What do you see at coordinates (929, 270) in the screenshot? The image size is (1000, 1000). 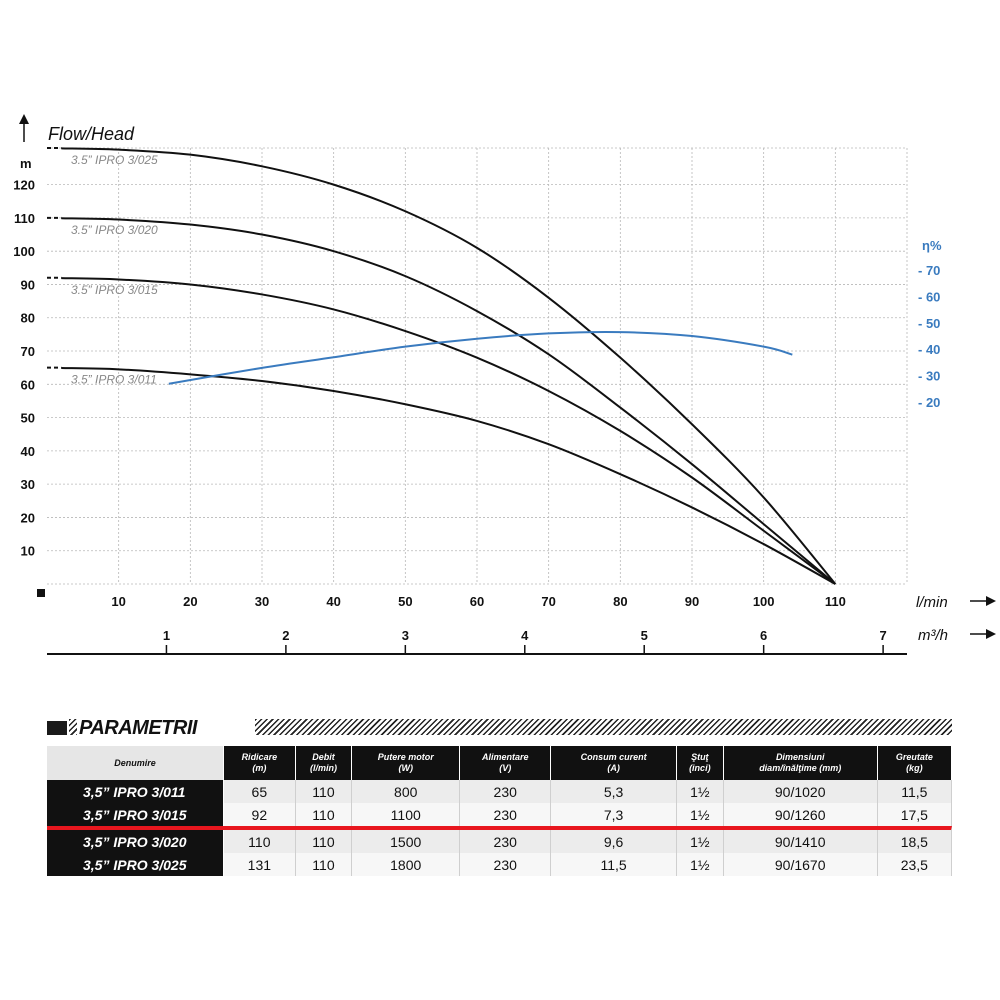 I see `y2-tick-label: - 70` at bounding box center [929, 270].